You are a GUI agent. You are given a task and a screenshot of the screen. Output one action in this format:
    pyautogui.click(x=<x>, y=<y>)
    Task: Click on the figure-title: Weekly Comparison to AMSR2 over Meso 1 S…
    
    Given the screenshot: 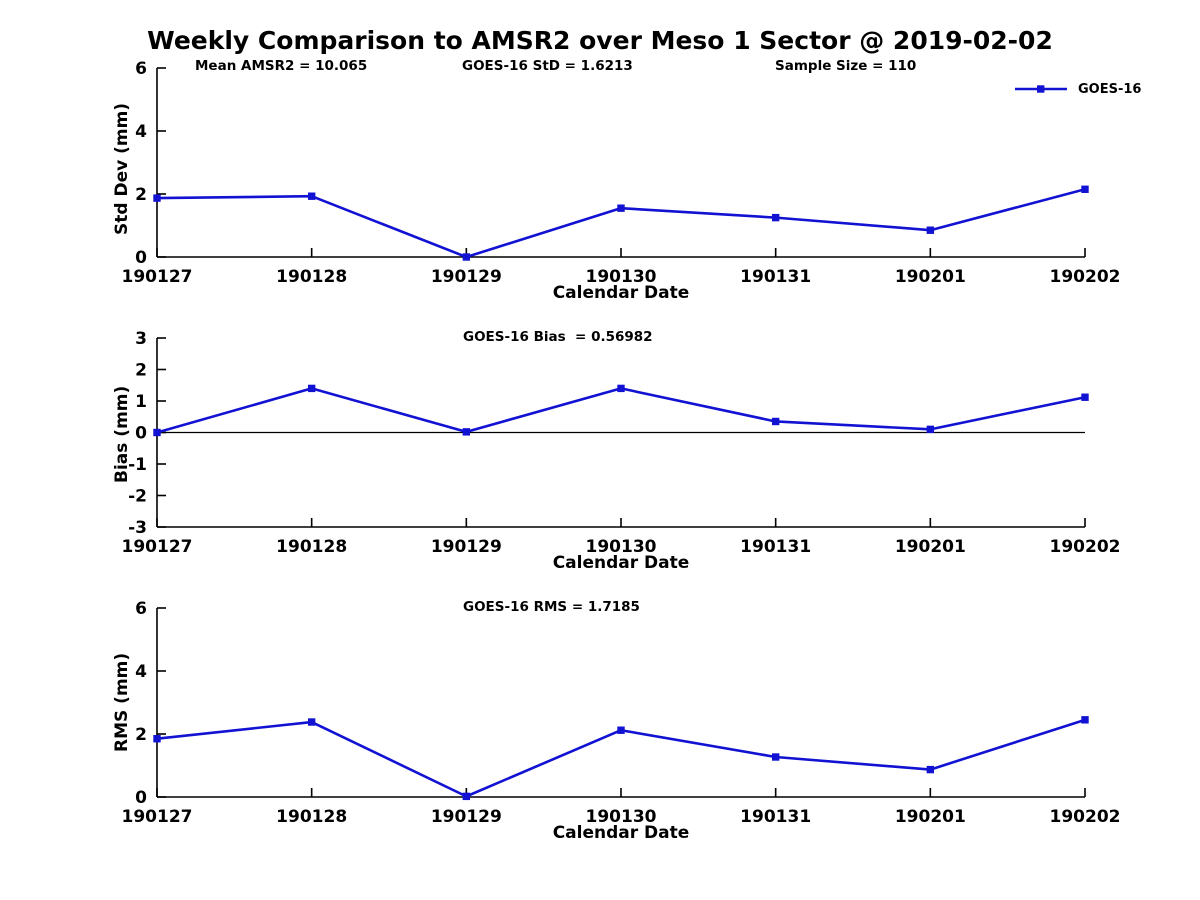 What is the action you would take?
    pyautogui.click(x=600, y=40)
    